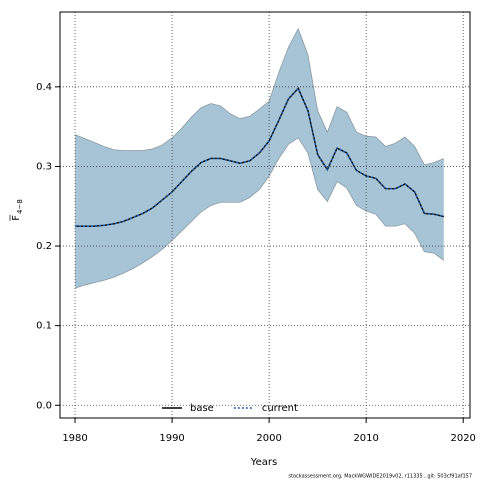  I want to click on x-axis-label: Years, so click(263, 462).